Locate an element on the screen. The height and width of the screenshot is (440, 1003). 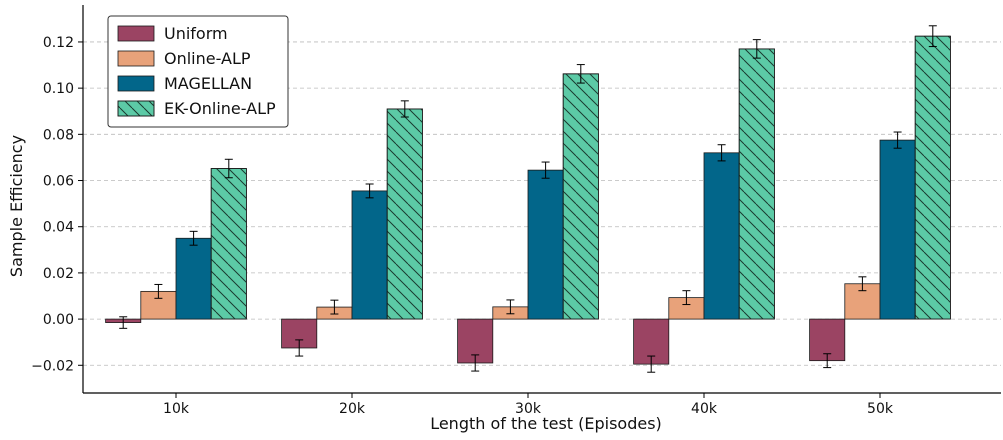
y-tick-label: 0.00 is located at coordinates (58, 320).